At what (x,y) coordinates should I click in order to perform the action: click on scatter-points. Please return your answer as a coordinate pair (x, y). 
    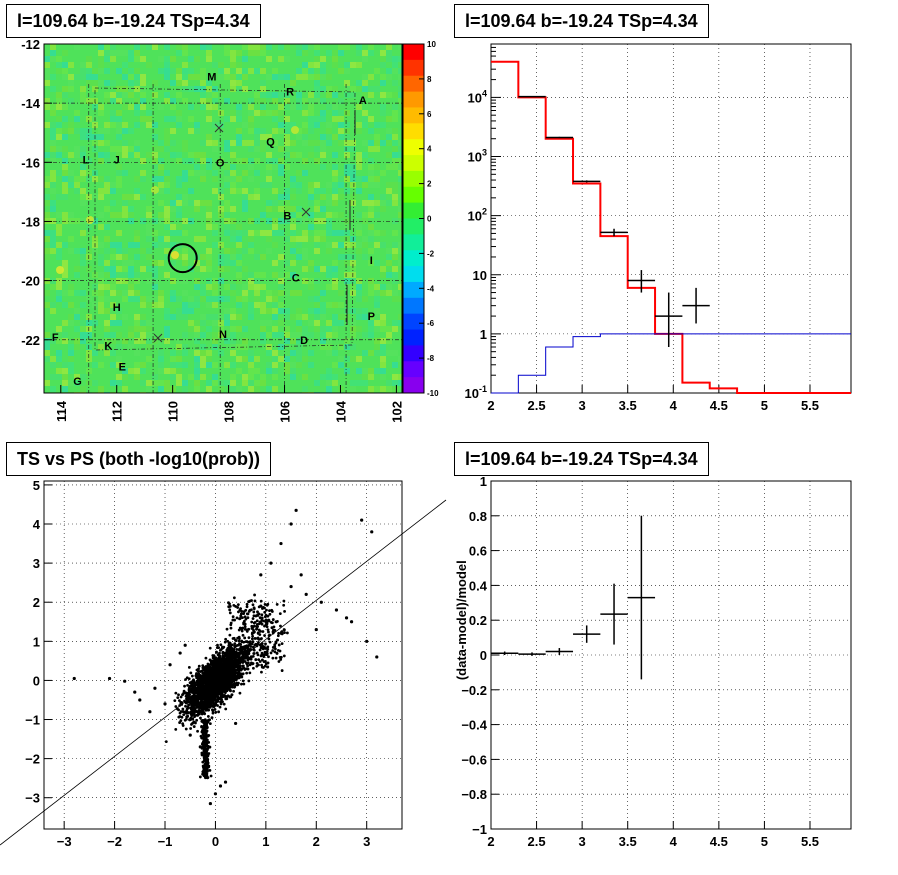
    Looking at the image, I should click on (225, 657).